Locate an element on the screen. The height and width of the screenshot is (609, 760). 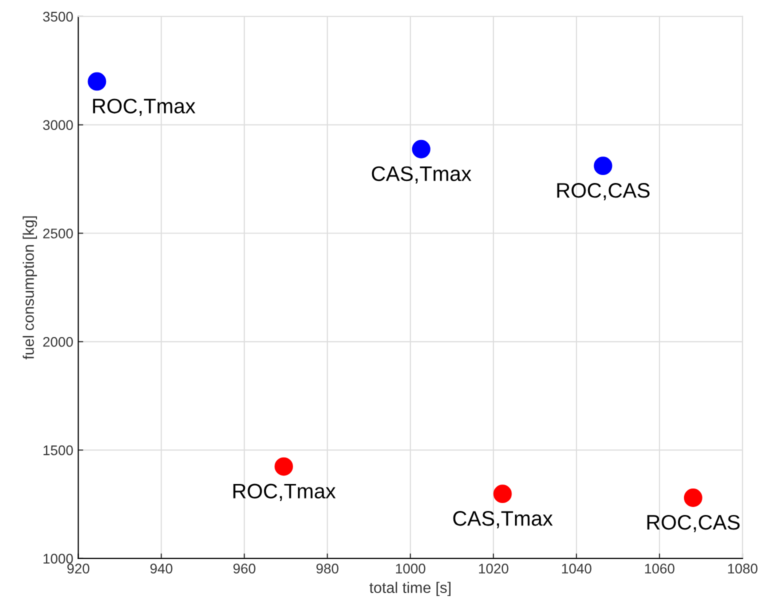
x-tick-label: 940 is located at coordinates (161, 569).